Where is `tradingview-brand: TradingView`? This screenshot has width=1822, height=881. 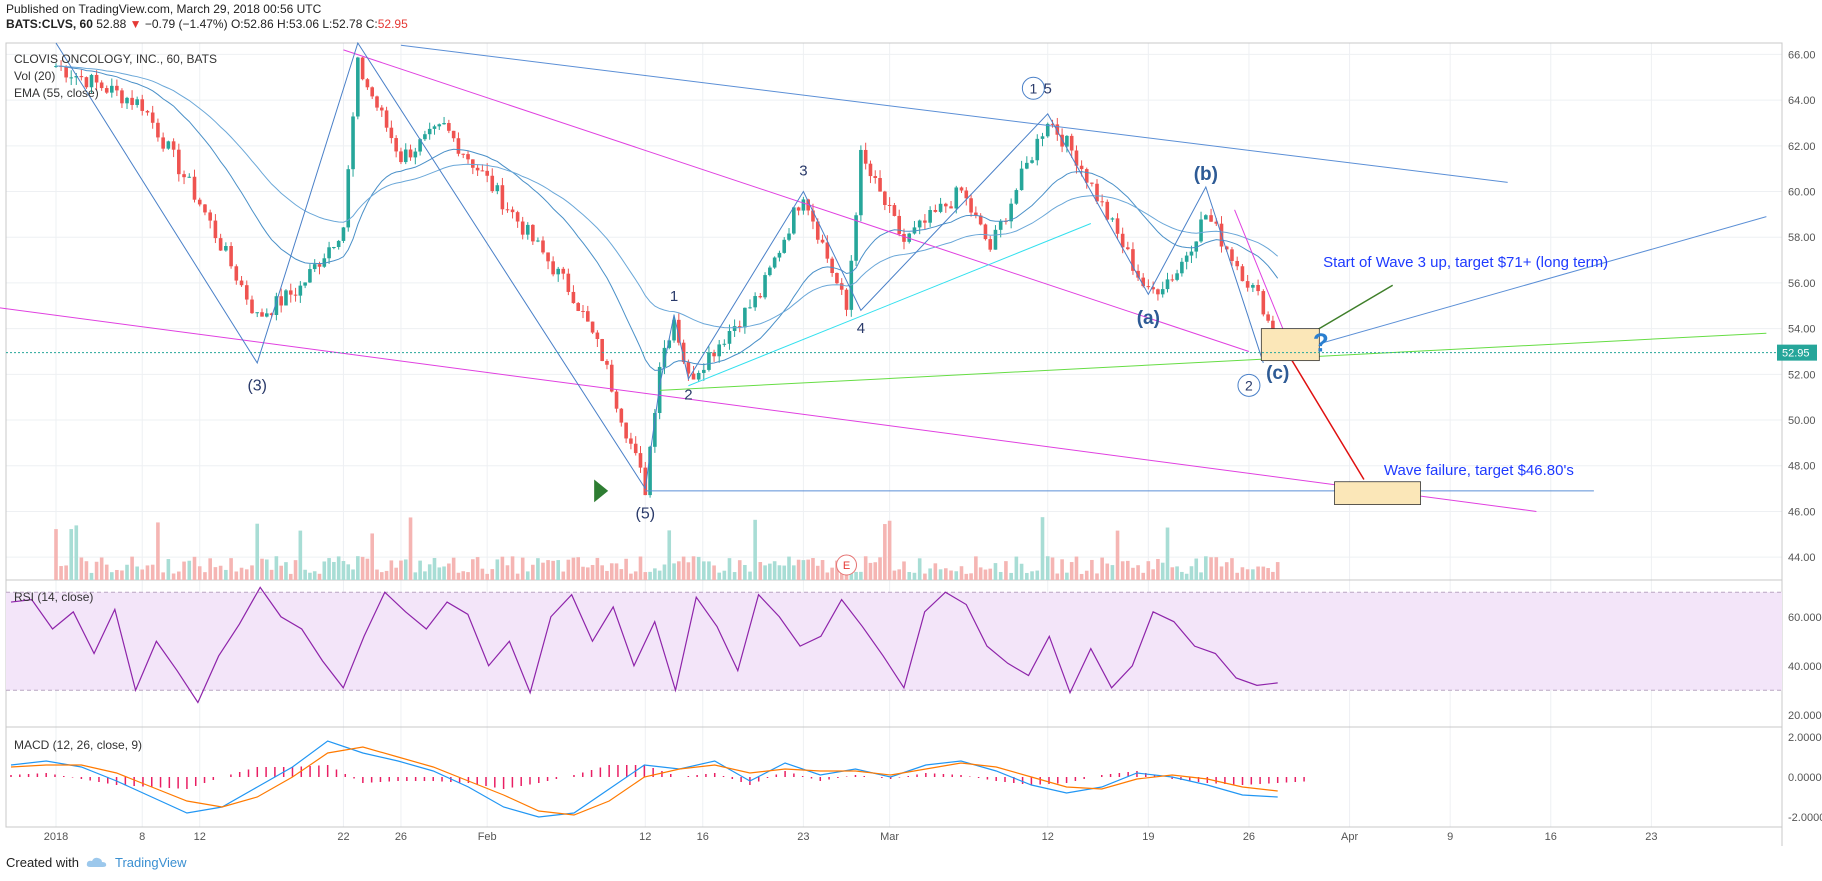
tradingview-brand: TradingView is located at coordinates (150, 862).